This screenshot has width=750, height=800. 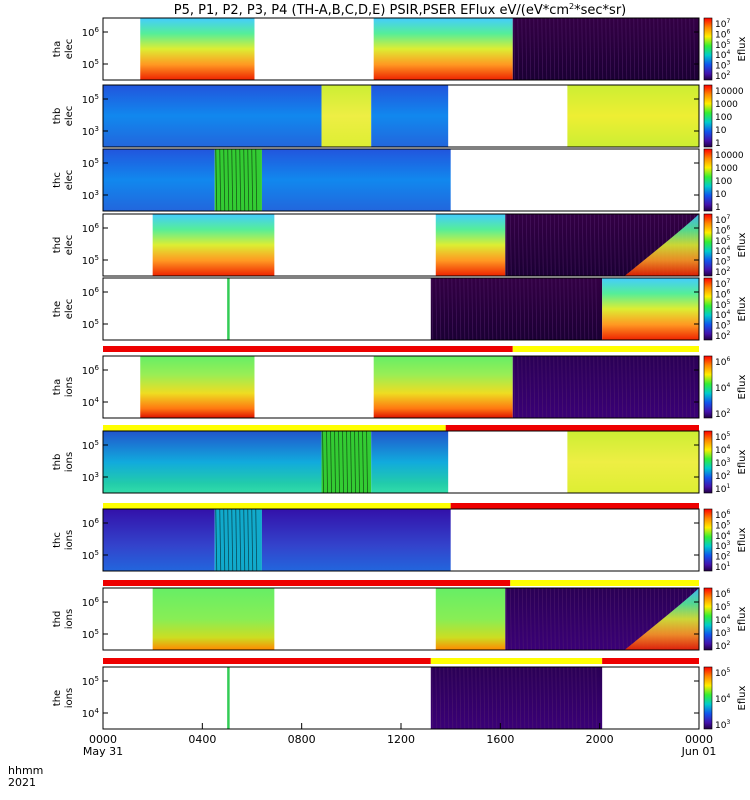 What do you see at coordinates (708, 540) in the screenshot?
I see `colorbar` at bounding box center [708, 540].